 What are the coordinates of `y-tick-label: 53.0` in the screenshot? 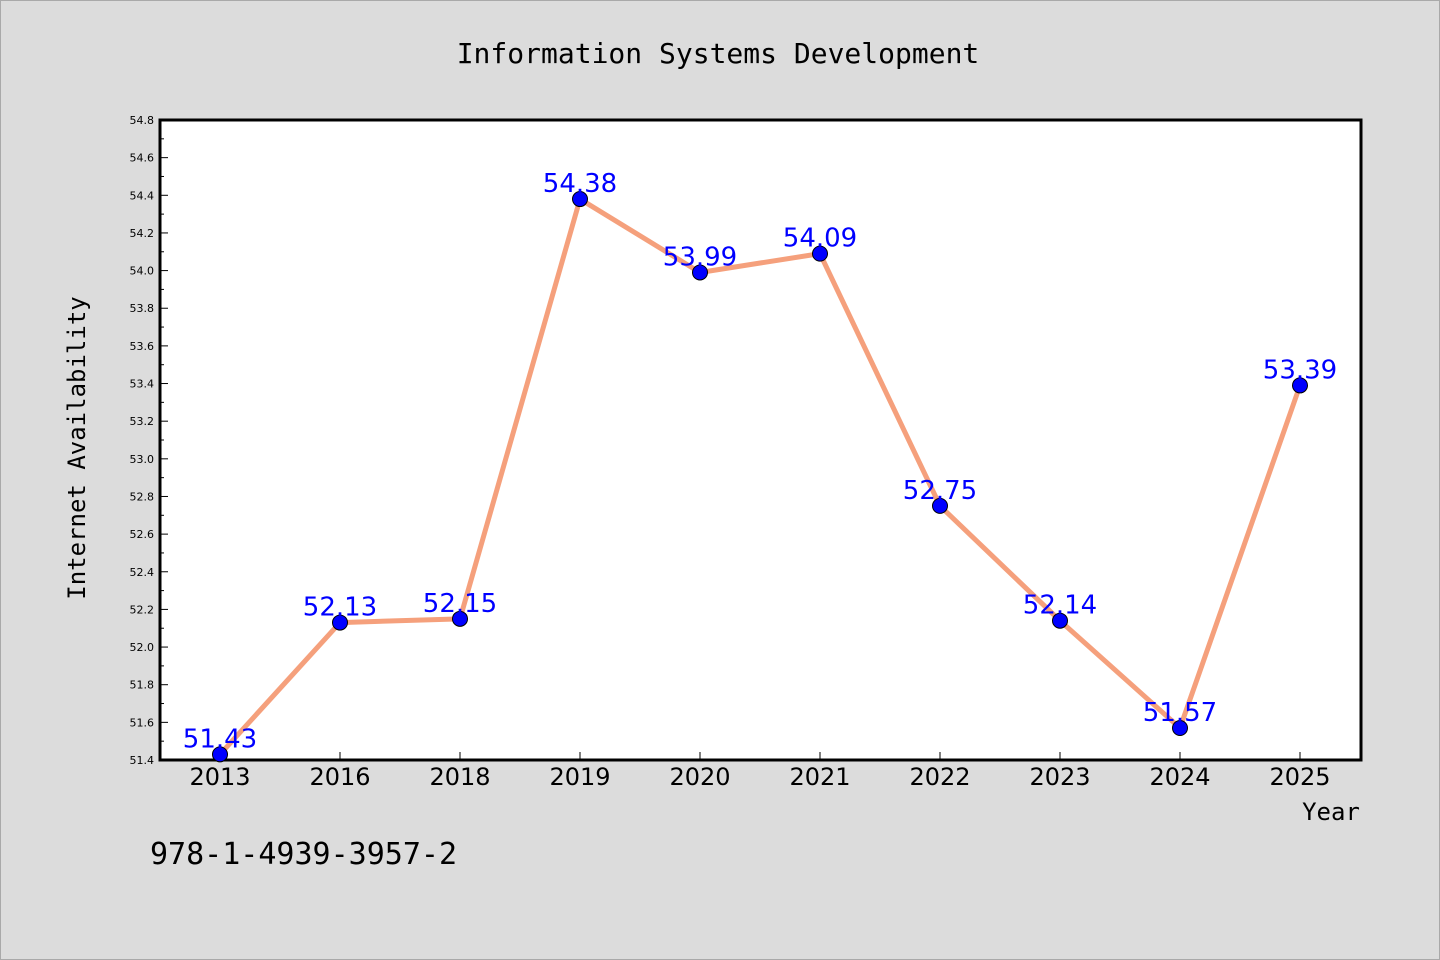 It's located at (142, 459).